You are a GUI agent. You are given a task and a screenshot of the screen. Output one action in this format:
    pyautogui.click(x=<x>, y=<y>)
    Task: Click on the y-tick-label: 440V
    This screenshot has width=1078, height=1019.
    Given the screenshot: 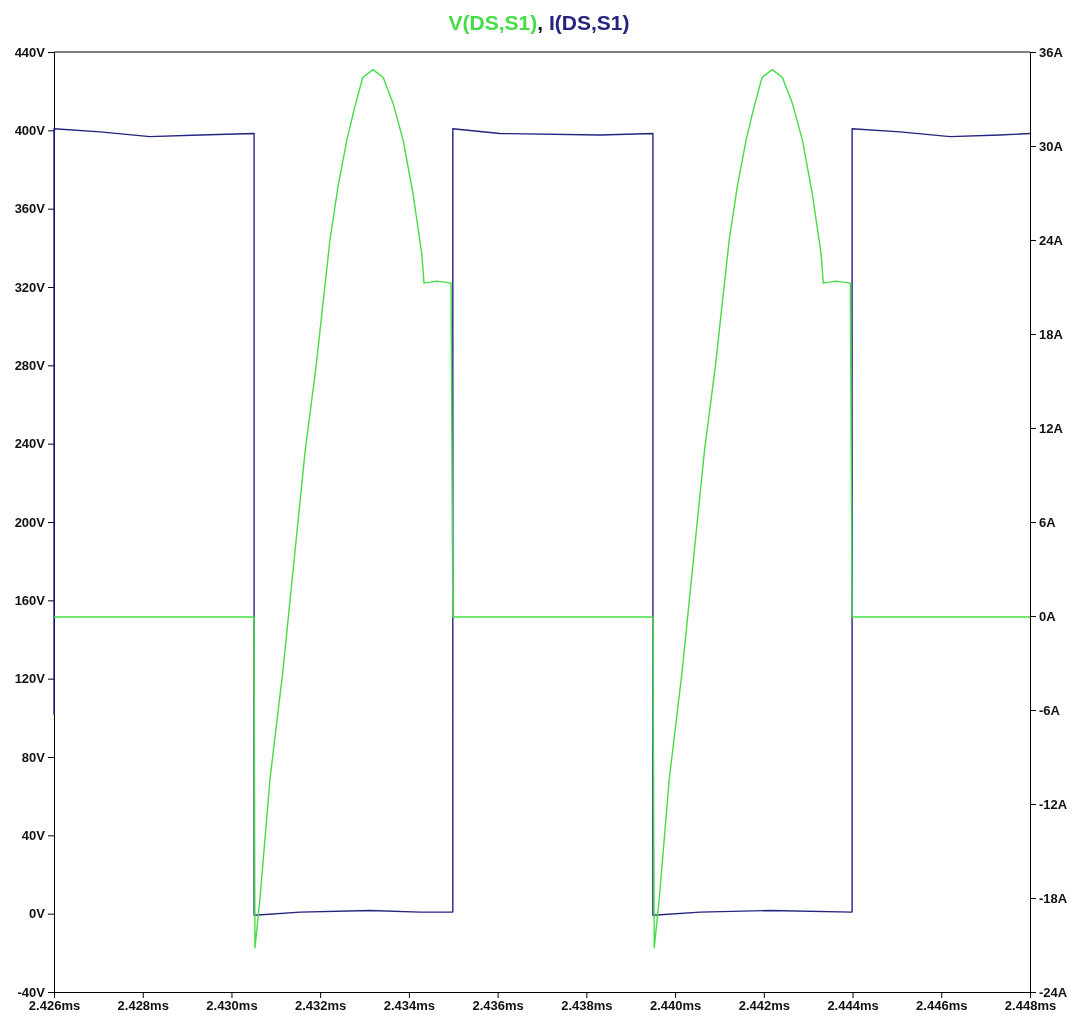 What is the action you would take?
    pyautogui.click(x=30, y=52)
    